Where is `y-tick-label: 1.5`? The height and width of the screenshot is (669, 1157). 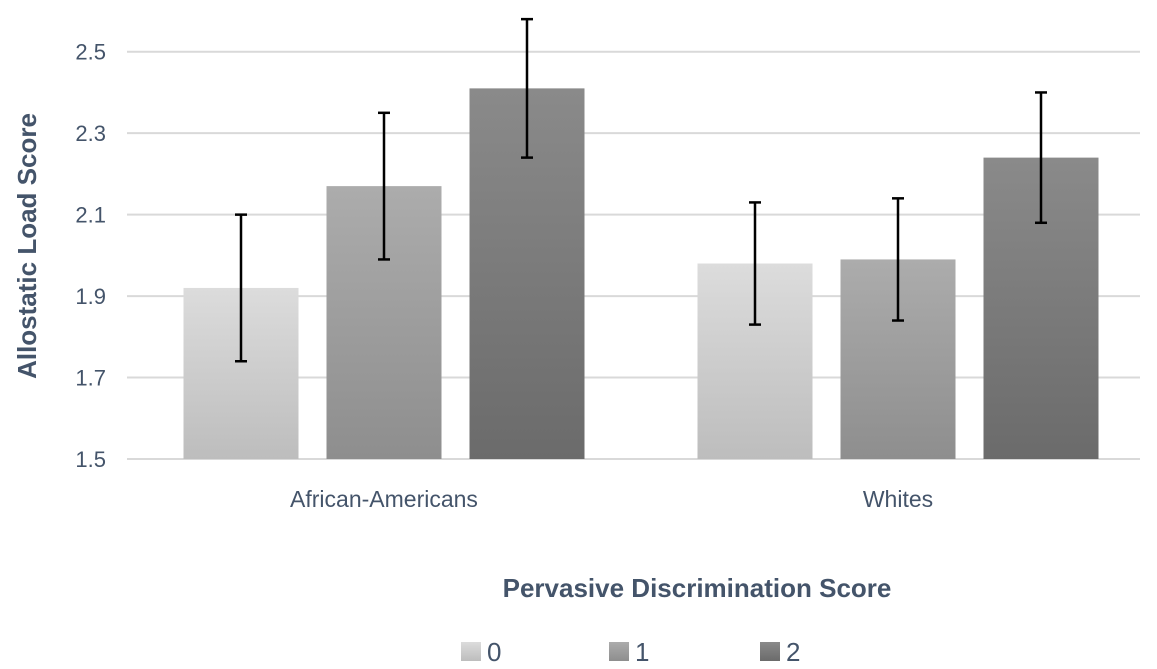
y-tick-label: 1.5 is located at coordinates (90, 459).